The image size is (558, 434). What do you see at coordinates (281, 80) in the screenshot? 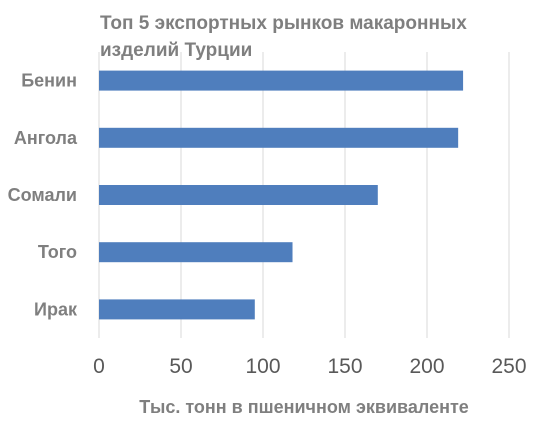
I see `bar-бенин` at bounding box center [281, 80].